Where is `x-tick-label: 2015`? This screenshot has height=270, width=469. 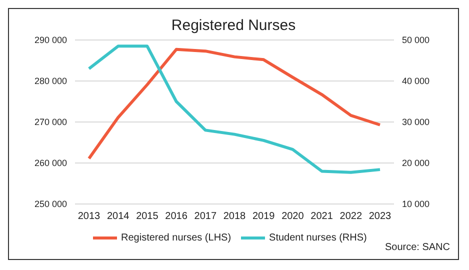
x-tick-label: 2015 is located at coordinates (147, 216).